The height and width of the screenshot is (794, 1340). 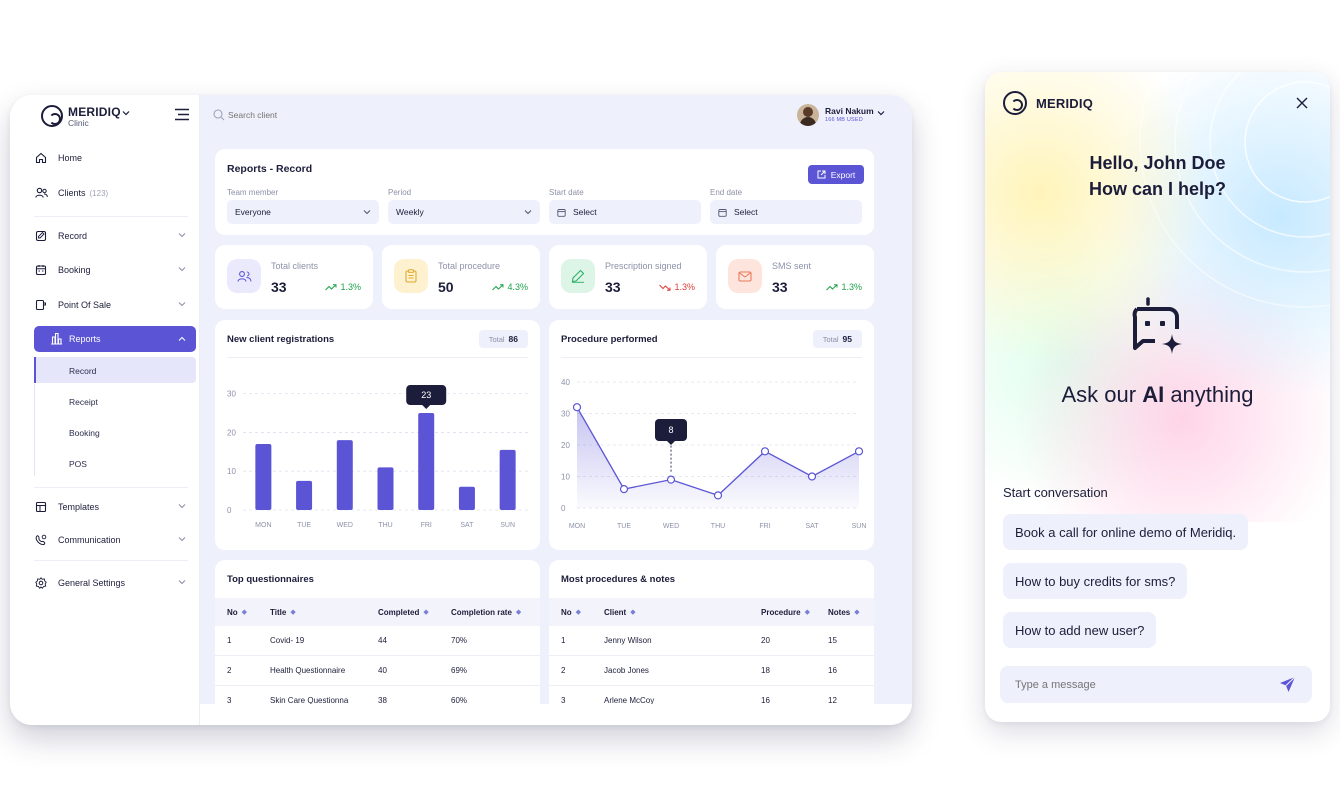 What do you see at coordinates (358, 115) in the screenshot?
I see `search-input` at bounding box center [358, 115].